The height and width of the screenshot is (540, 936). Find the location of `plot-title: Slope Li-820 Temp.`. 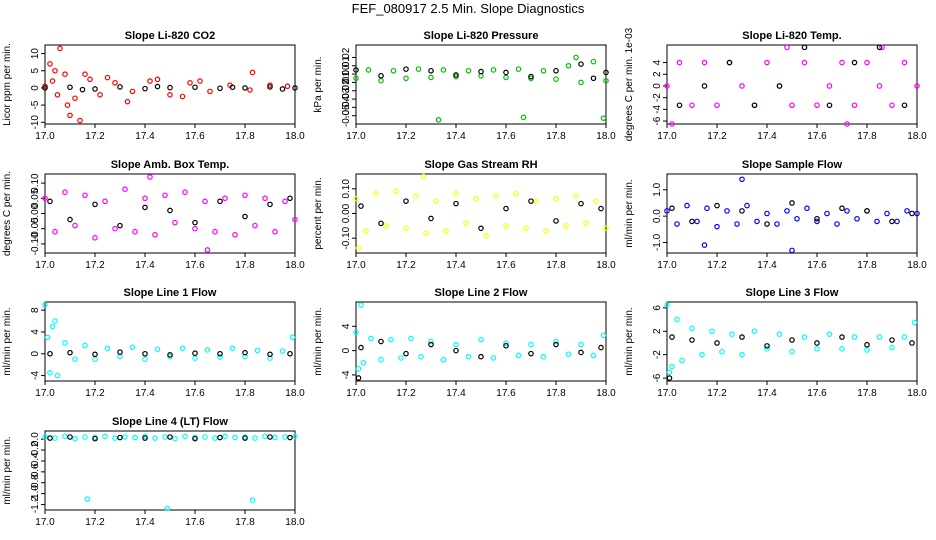

plot-title: Slope Li-820 Temp. is located at coordinates (791, 36).